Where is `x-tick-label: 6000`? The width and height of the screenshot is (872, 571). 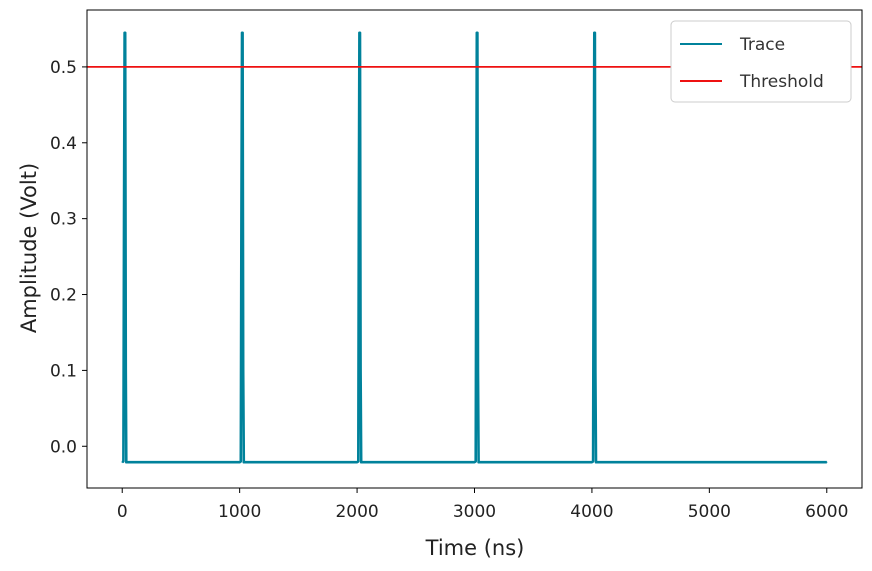
x-tick-label: 6000 is located at coordinates (826, 512).